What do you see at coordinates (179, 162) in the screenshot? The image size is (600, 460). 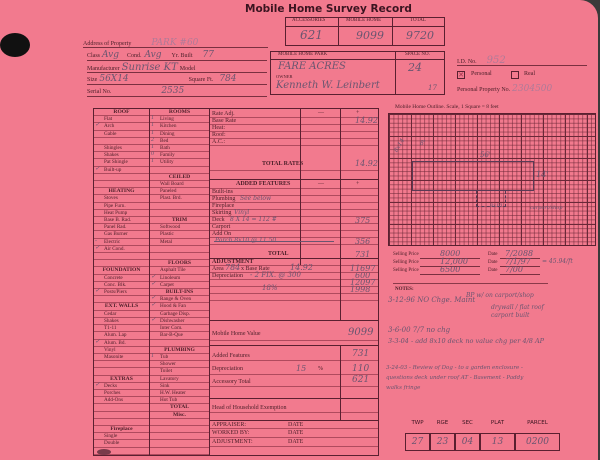 I see `list-item: Utility 1` at bounding box center [179, 162].